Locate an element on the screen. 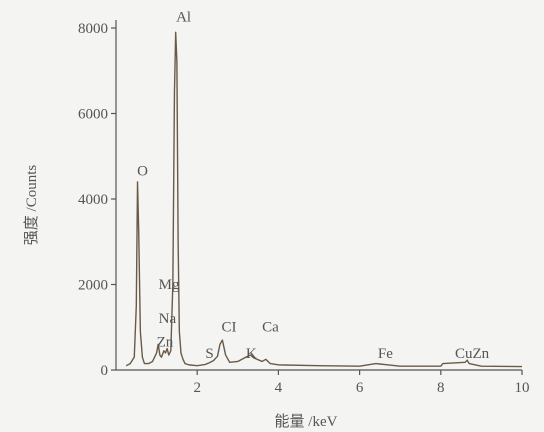 This screenshot has width=544, height=432. x-tick-label: 6 is located at coordinates (360, 388).